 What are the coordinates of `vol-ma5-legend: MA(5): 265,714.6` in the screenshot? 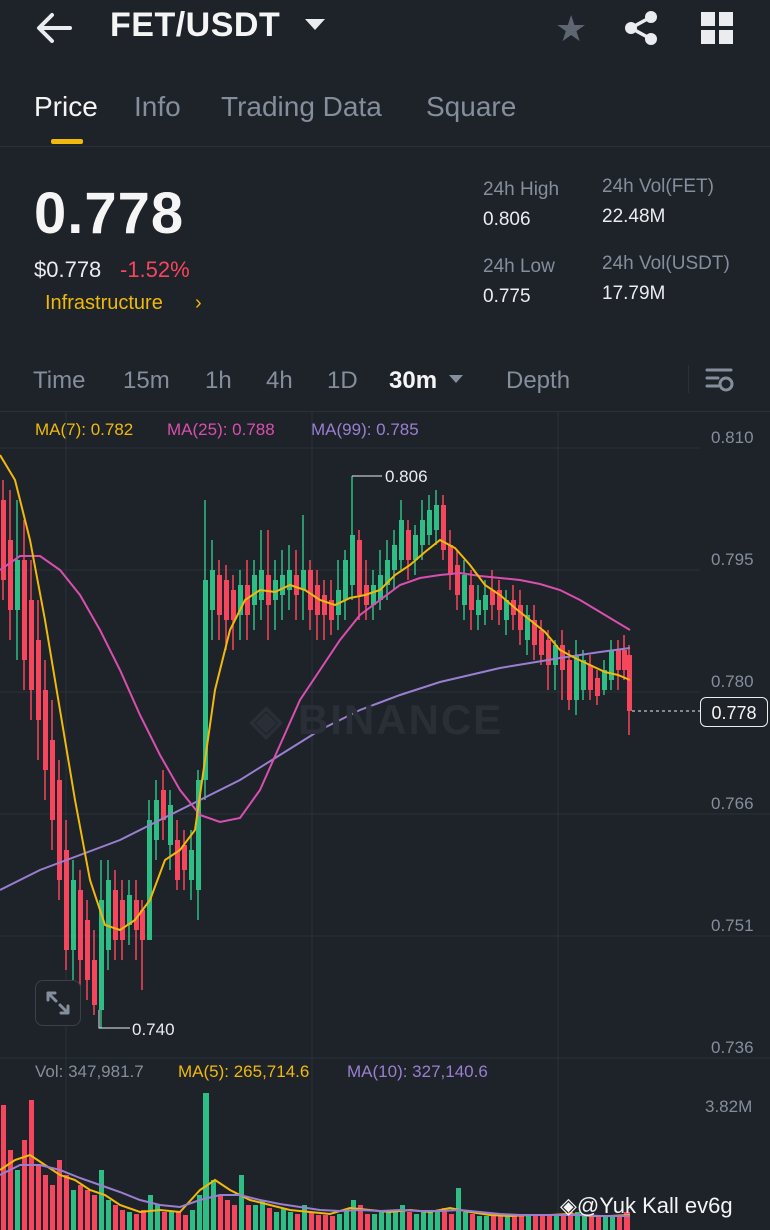 It's located at (244, 1071).